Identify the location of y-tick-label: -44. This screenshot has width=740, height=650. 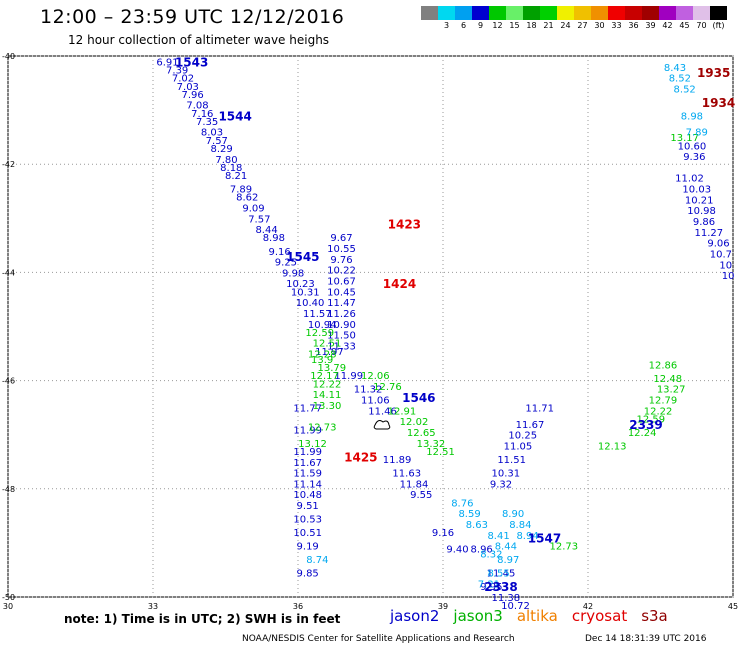
(8, 272).